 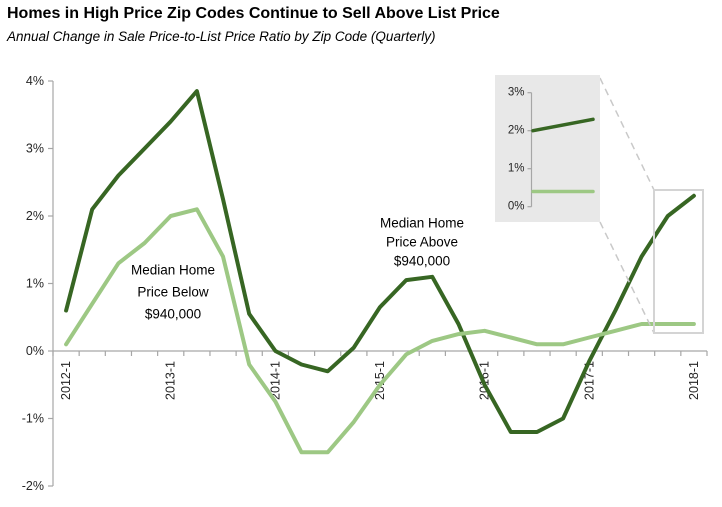 I want to click on annotation-line: Price Below, so click(x=173, y=292).